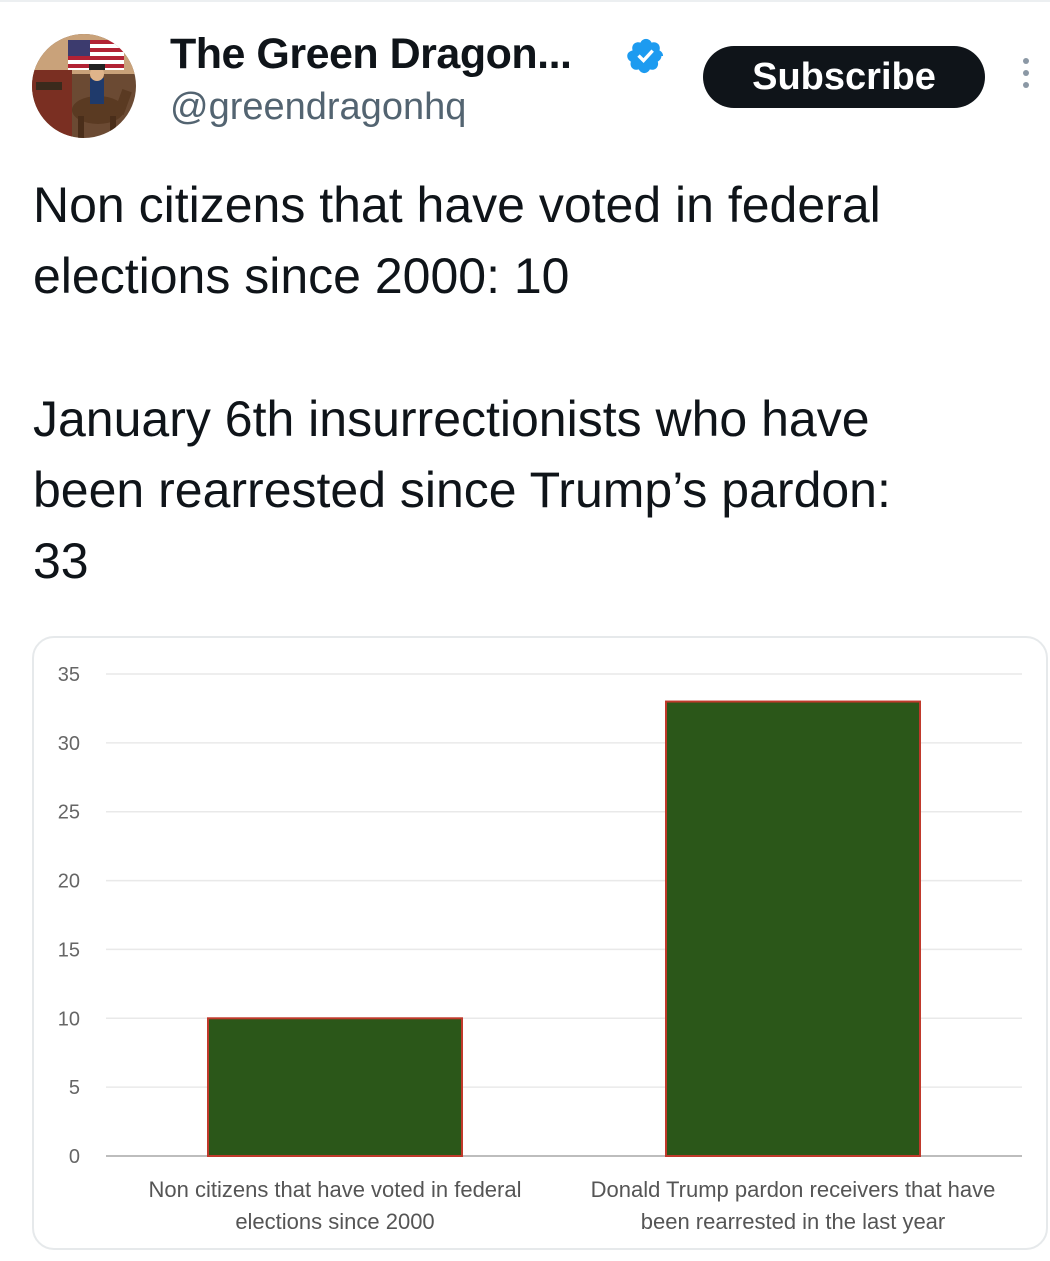 The image size is (1050, 1261). What do you see at coordinates (74, 1088) in the screenshot?
I see `y-tick-label: 5` at bounding box center [74, 1088].